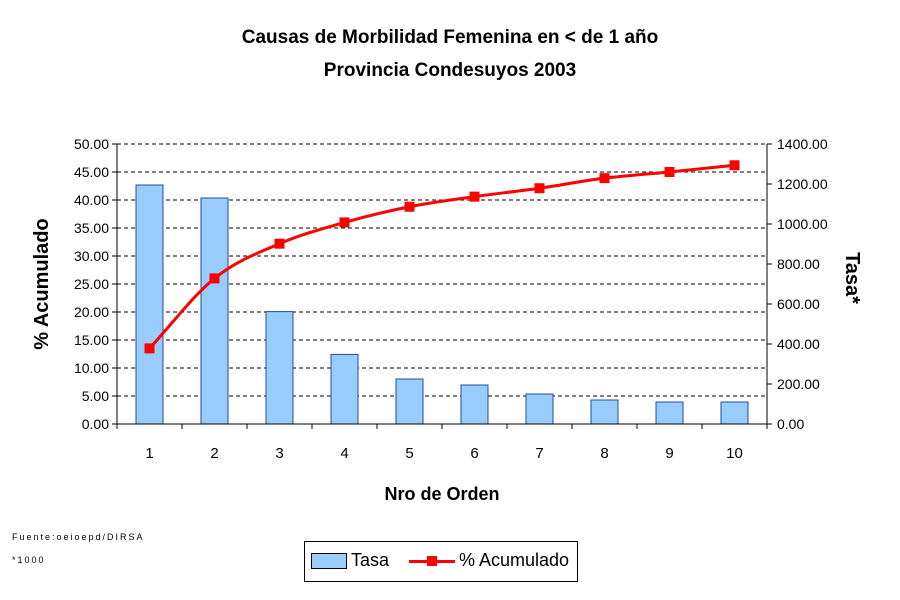  What do you see at coordinates (149, 453) in the screenshot?
I see `x-tick-label: 1` at bounding box center [149, 453].